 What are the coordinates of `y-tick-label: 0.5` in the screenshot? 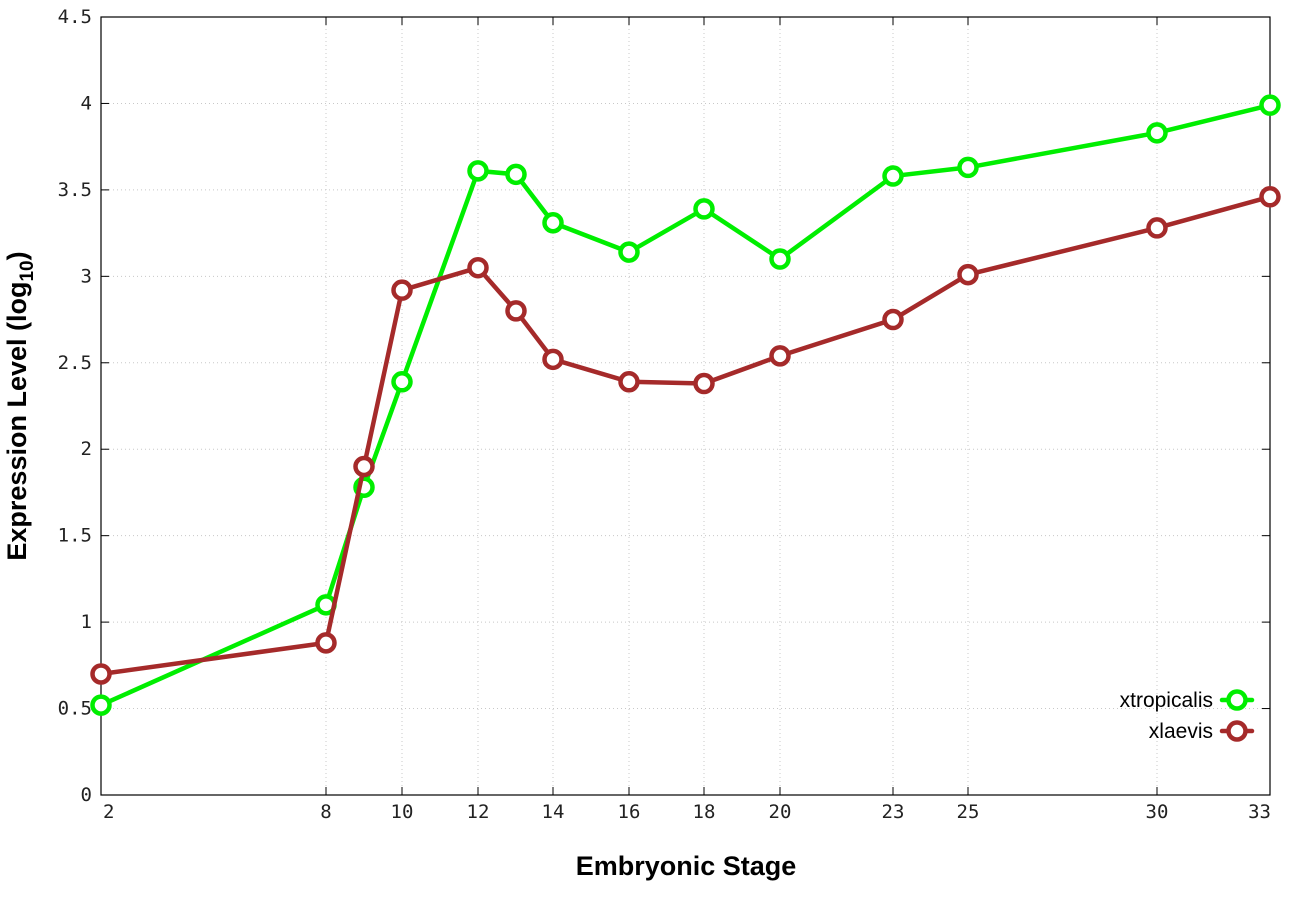 It's located at (75, 709).